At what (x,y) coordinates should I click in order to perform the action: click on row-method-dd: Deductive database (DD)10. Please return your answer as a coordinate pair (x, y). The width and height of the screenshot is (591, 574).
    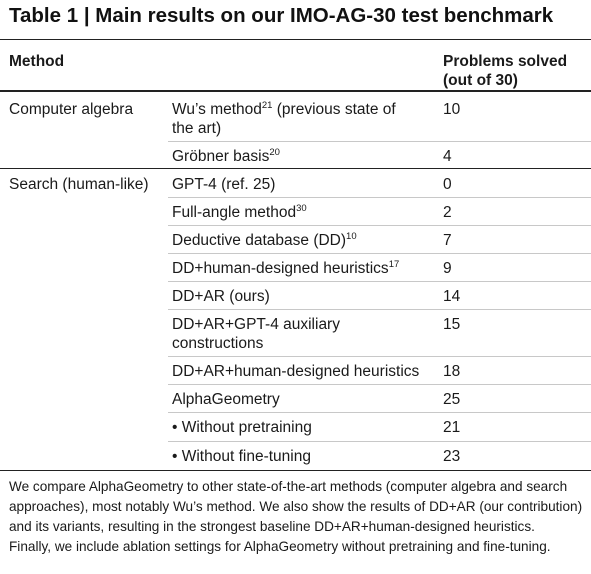
    Looking at the image, I should click on (264, 240).